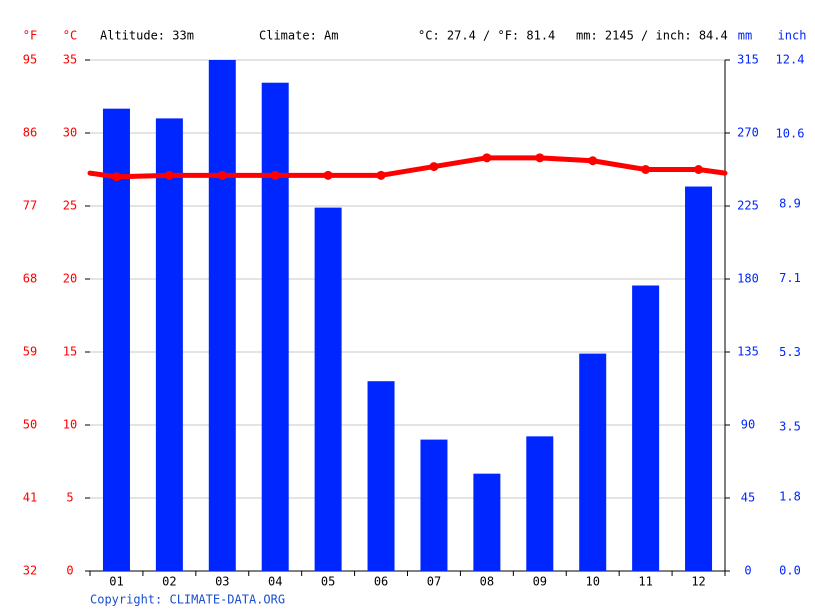  I want to click on mm-tick-label: 90, so click(748, 425).